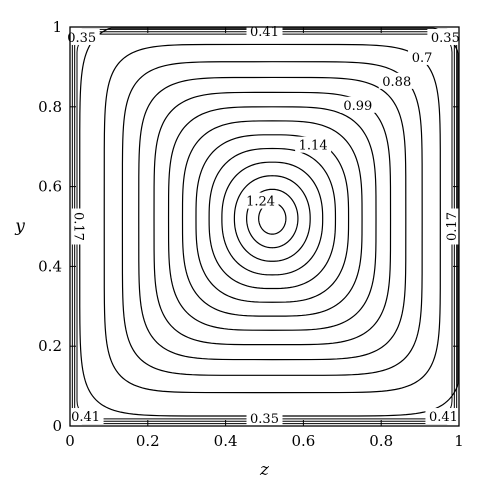  What do you see at coordinates (50, 346) in the screenshot?
I see `y-tick-label: 0.2` at bounding box center [50, 346].